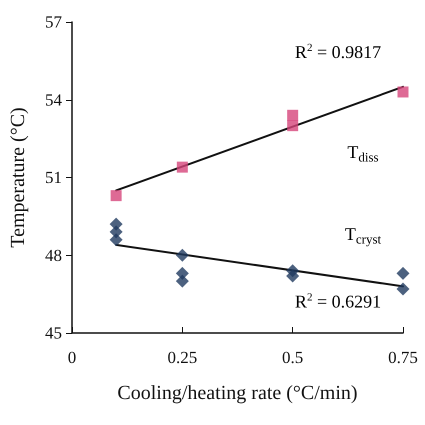  What do you see at coordinates (182, 357) in the screenshot?
I see `x-tick-label: 0.25` at bounding box center [182, 357].